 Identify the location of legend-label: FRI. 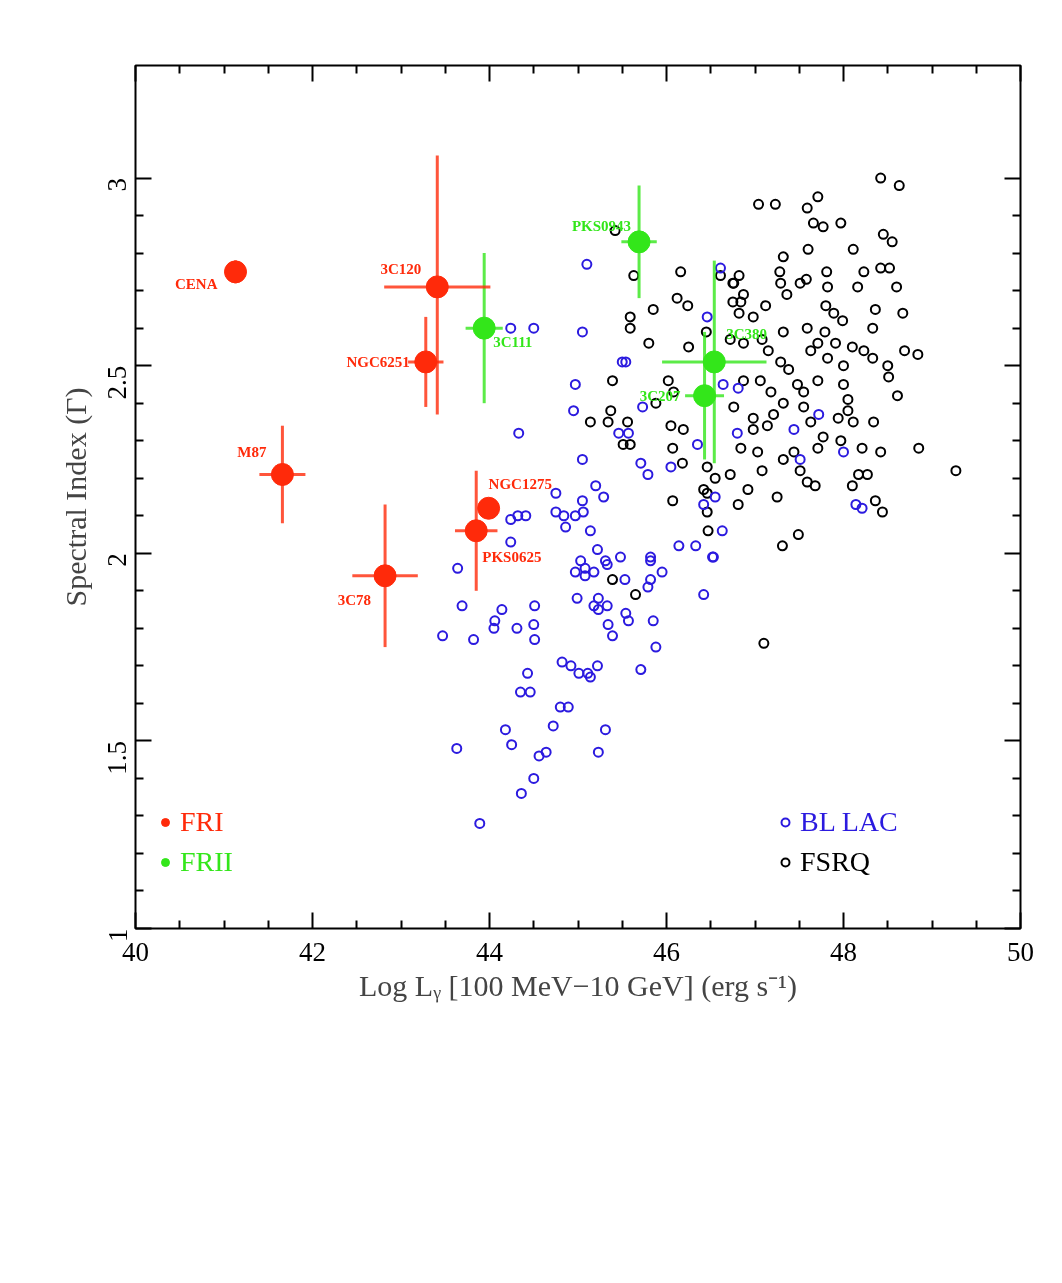
(202, 822).